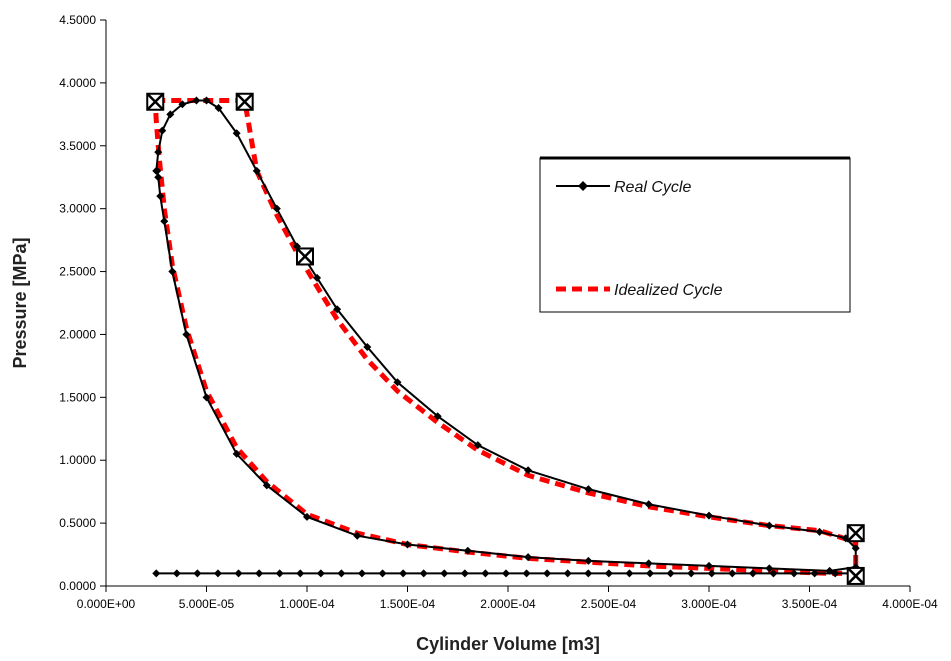 The image size is (951, 661). Describe the element at coordinates (668, 290) in the screenshot. I see `legend-ideal-label: Idealized Cycle` at that location.